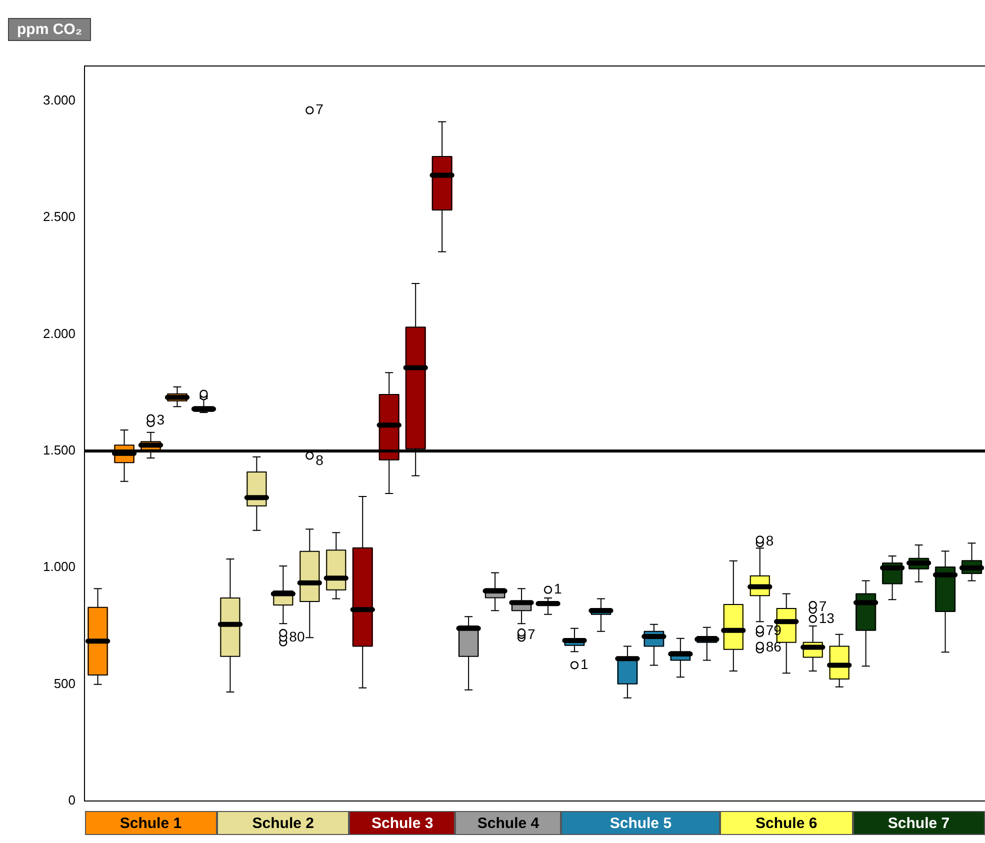 The width and height of the screenshot is (985, 843). What do you see at coordinates (59, 333) in the screenshot?
I see `y-tick-label: 2.000` at bounding box center [59, 333].